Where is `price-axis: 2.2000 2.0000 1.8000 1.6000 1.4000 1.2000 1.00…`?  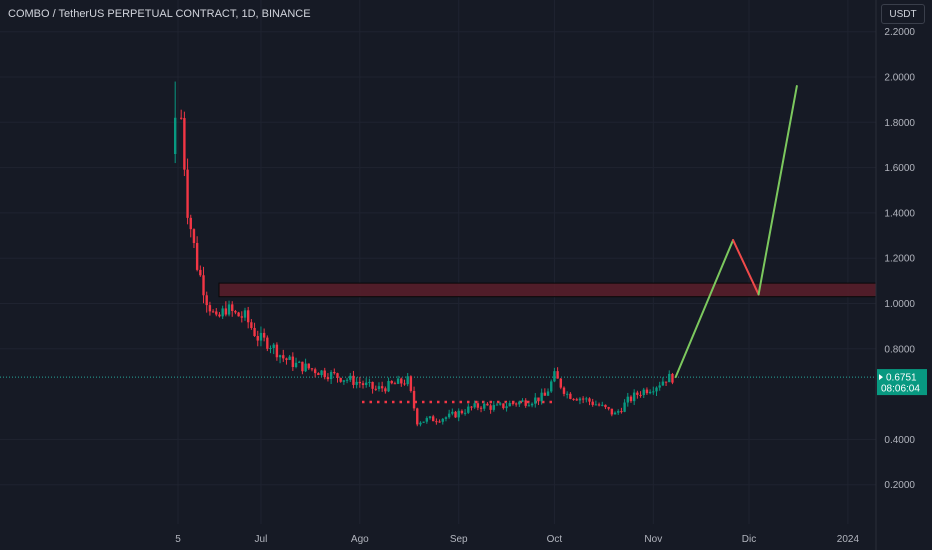 price-axis: 2.2000 2.0000 1.8000 1.6000 1.4000 1.2000 1.00… is located at coordinates (895, 275).